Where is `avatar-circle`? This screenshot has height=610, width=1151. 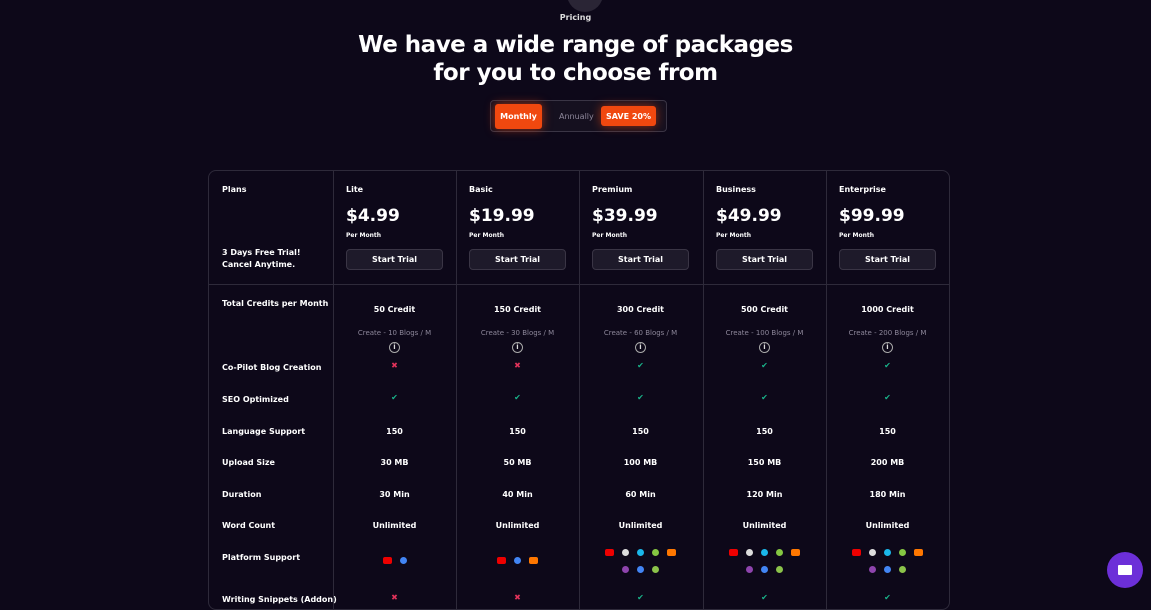 avatar-circle is located at coordinates (585, 6).